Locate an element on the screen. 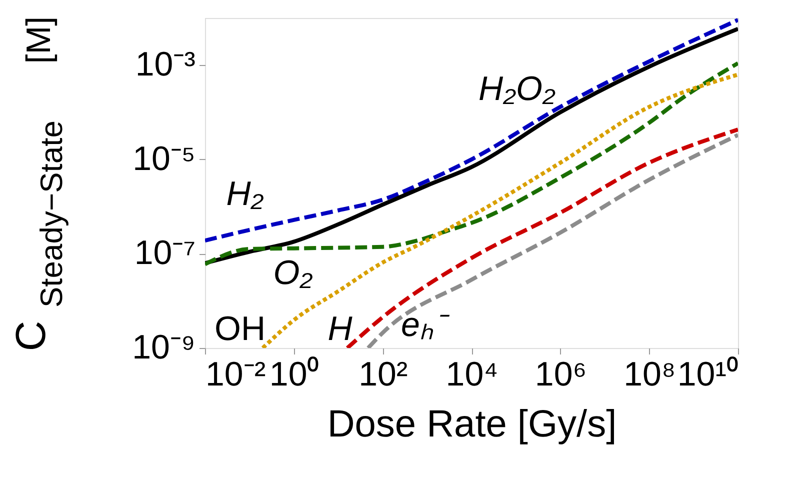  x-tick-label: 10⁸ is located at coordinates (650, 375).